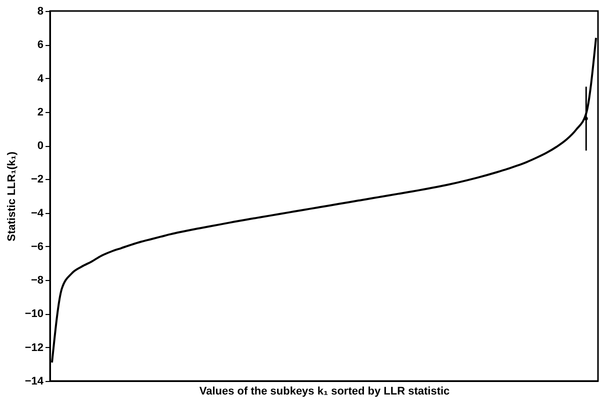  What do you see at coordinates (37, 213) in the screenshot?
I see `y-tick-label: −4` at bounding box center [37, 213].